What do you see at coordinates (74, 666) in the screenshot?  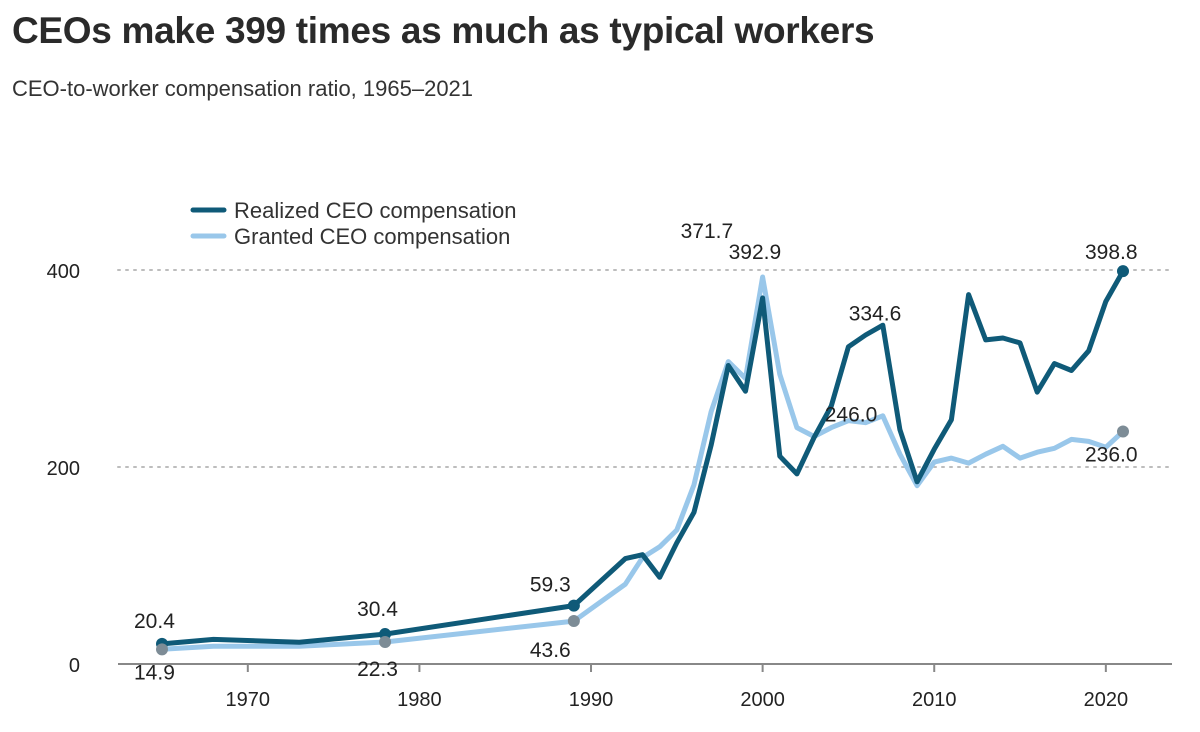 I see `y-tick-label: 0` at bounding box center [74, 666].